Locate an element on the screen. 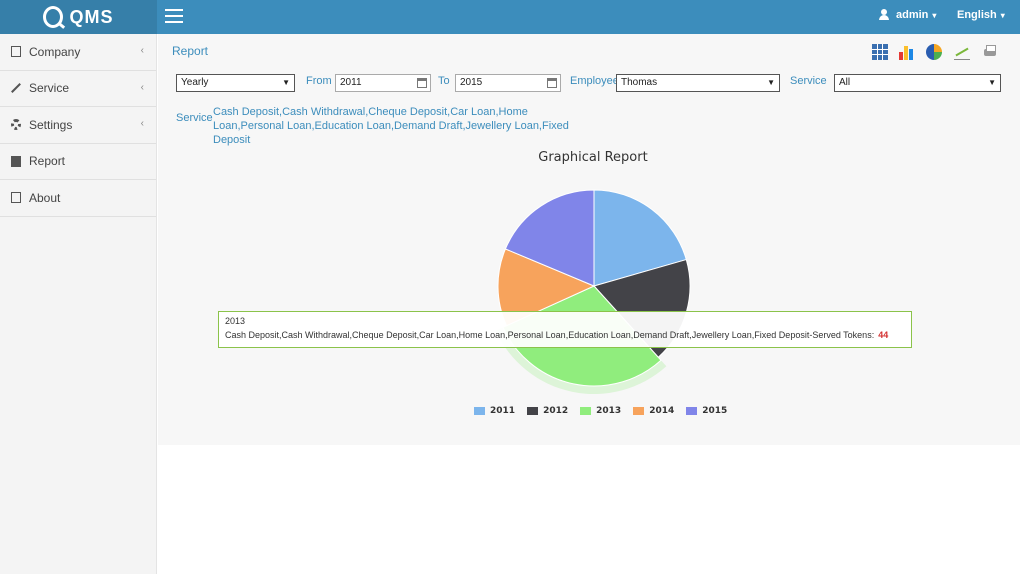 This screenshot has height=574, width=1020. pie-slice-2011 is located at coordinates (640, 238).